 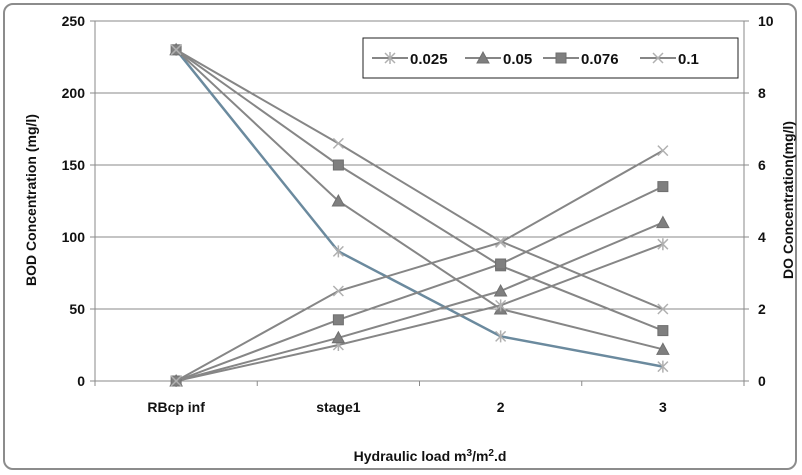 What do you see at coordinates (176, 407) in the screenshot?
I see `x-tick-label: RBcp inf` at bounding box center [176, 407].